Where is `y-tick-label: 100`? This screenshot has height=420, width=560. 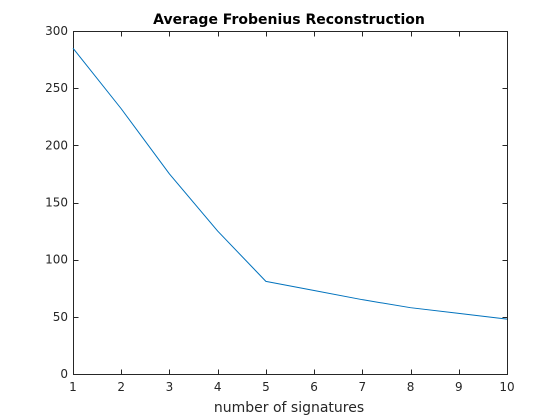
y-tick-label: 100 is located at coordinates (56, 260).